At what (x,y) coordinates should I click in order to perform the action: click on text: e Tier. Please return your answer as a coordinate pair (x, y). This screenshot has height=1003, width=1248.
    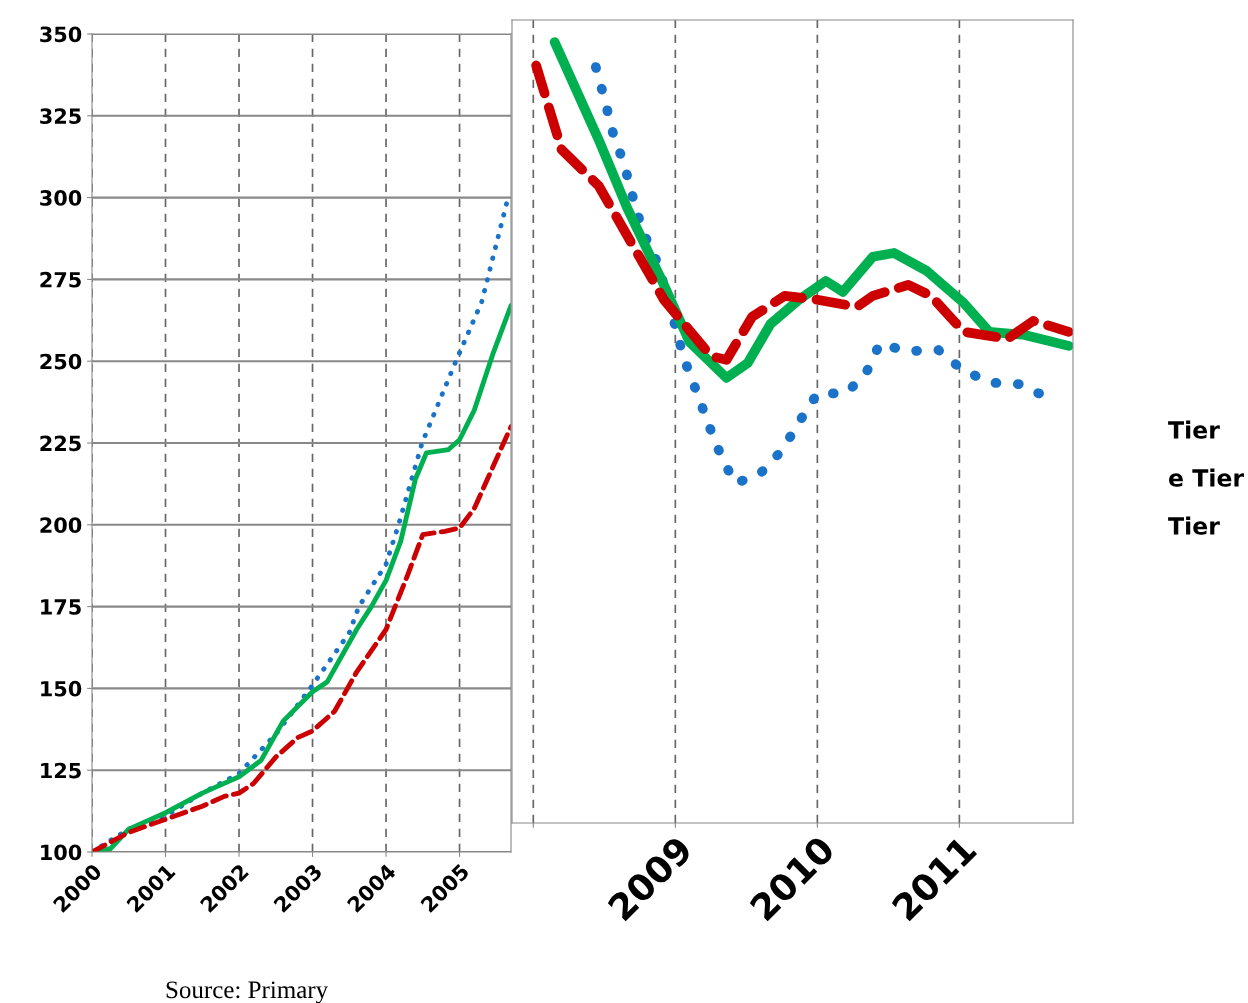
    Looking at the image, I should click on (1207, 477).